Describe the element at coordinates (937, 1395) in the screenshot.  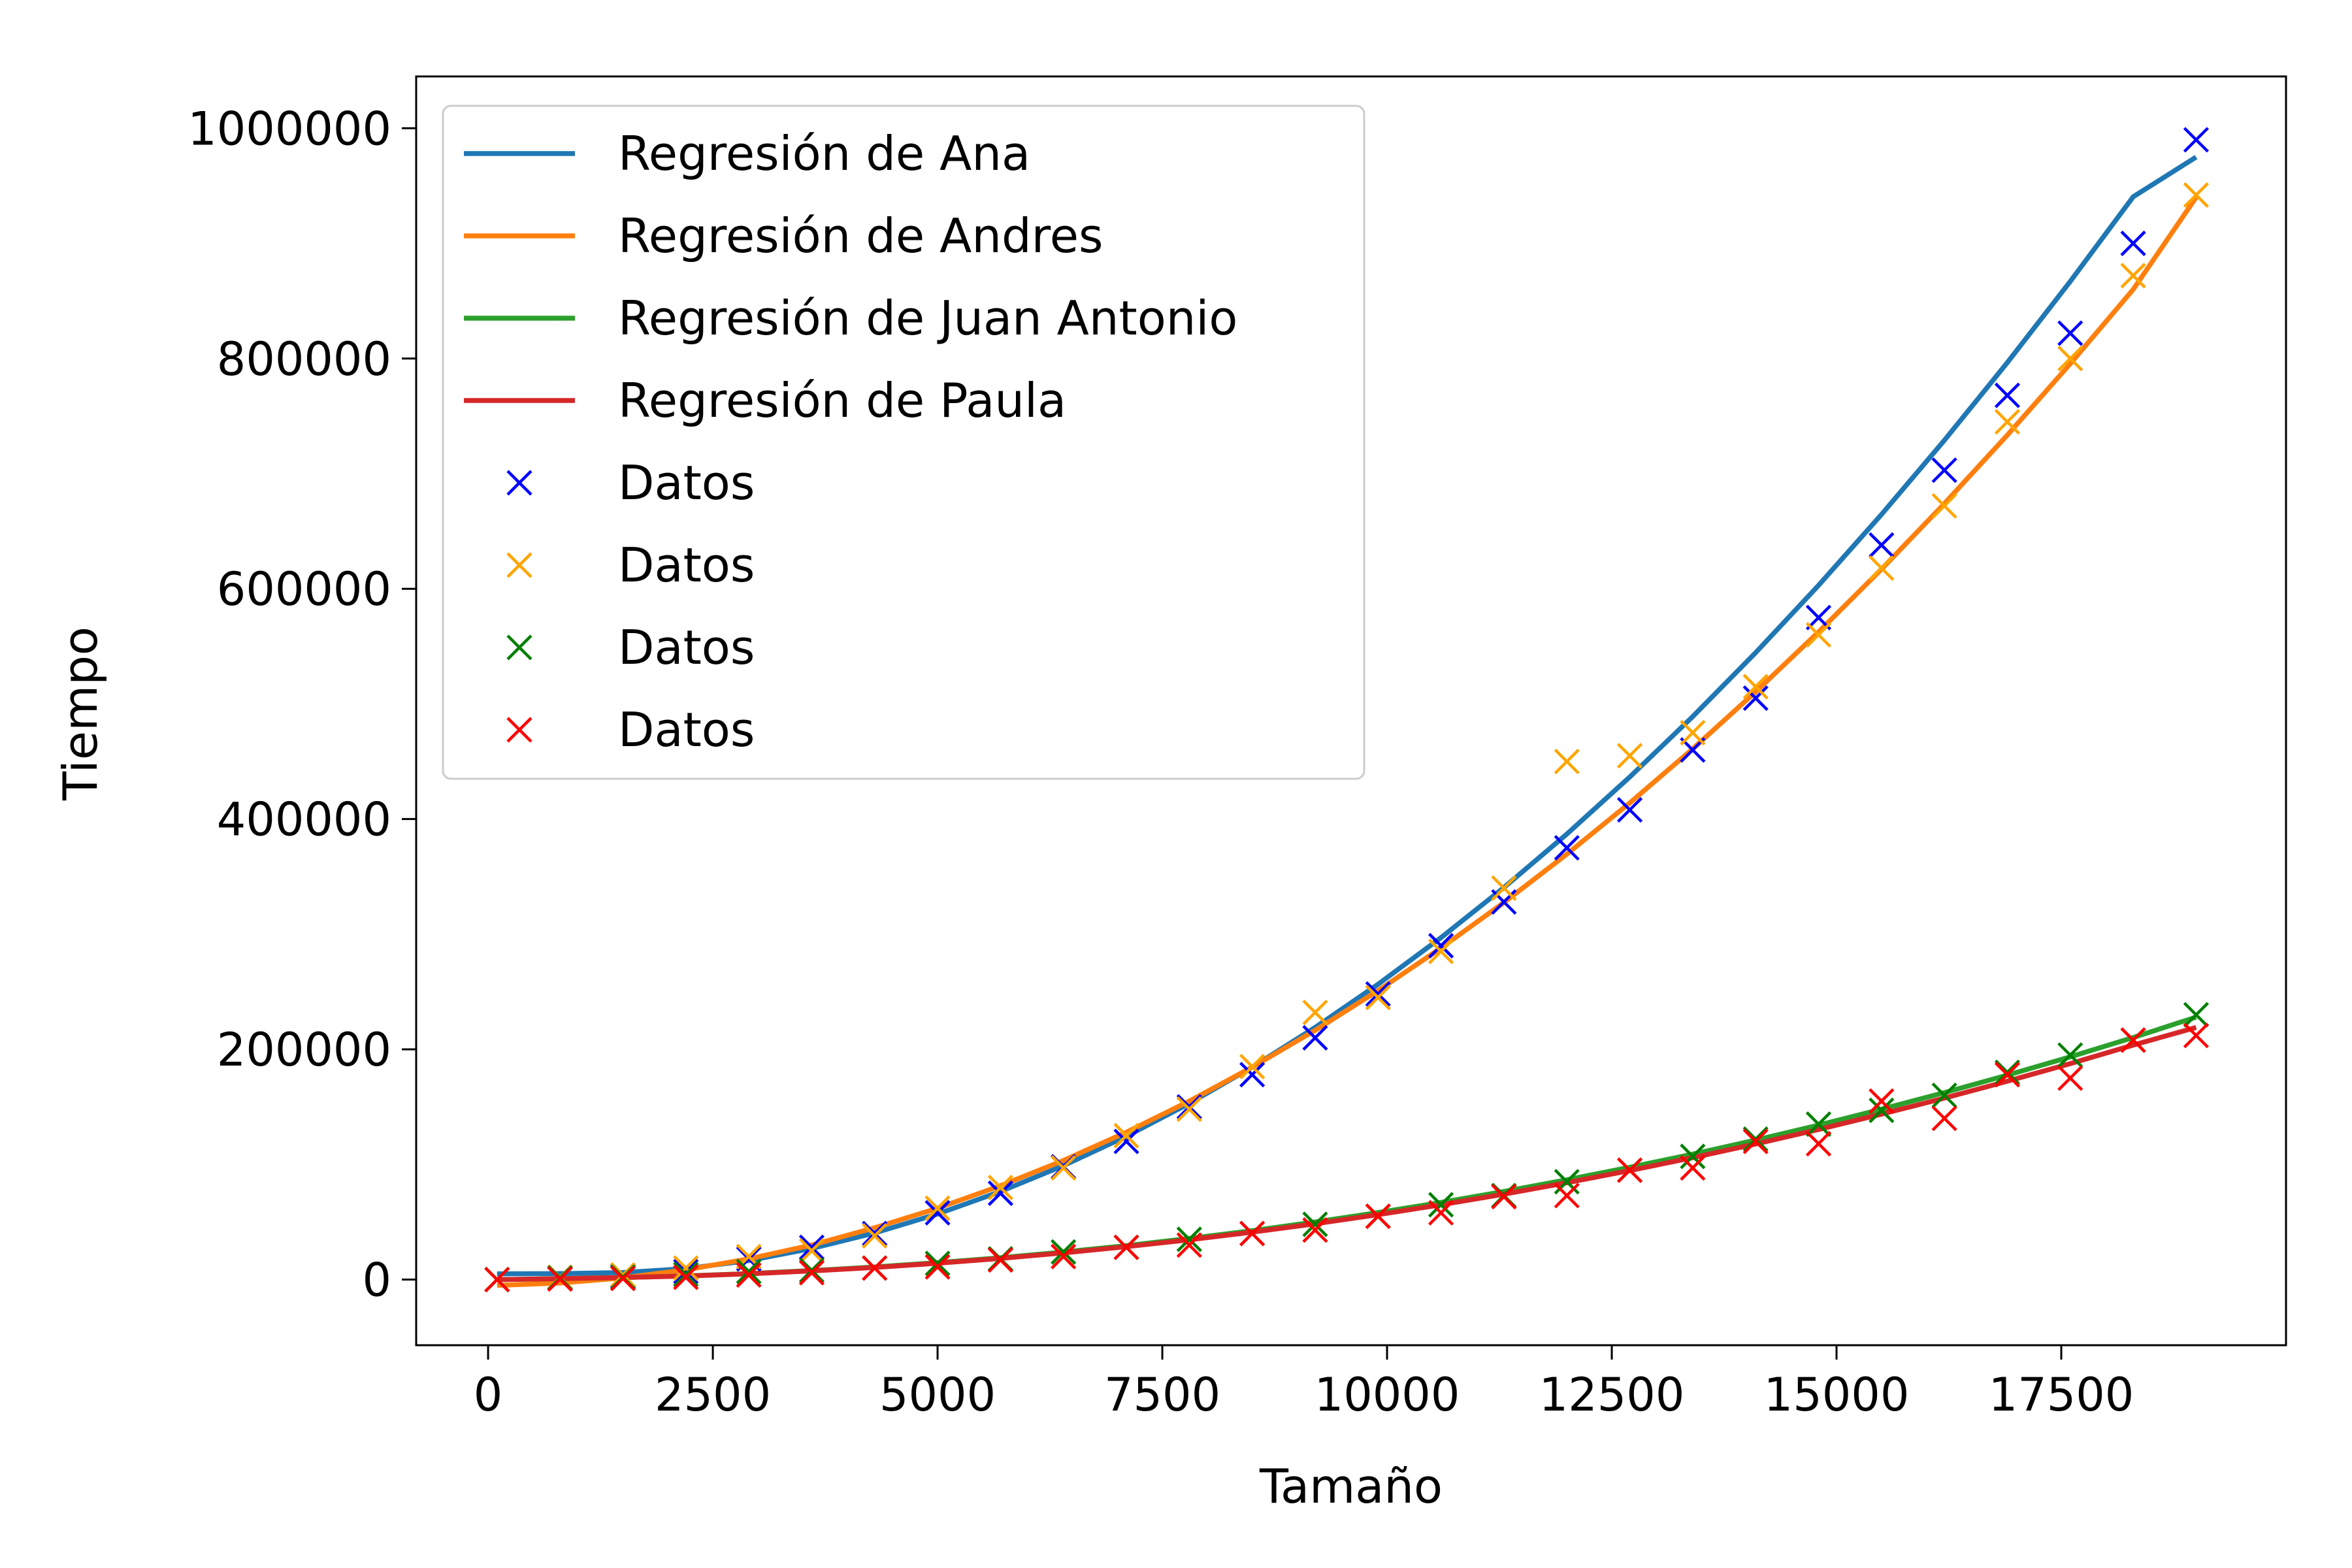
I see `x-tick-label: 5000` at that location.